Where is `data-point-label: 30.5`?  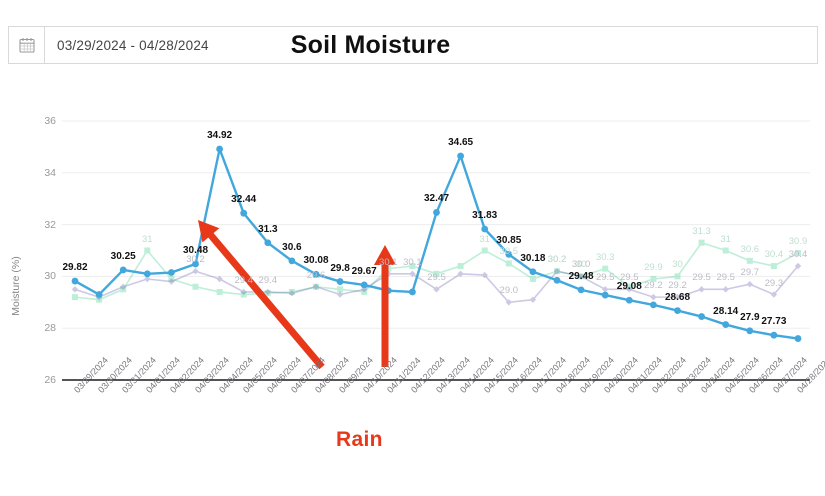
data-point-label: 30.5 is located at coordinates (509, 252).